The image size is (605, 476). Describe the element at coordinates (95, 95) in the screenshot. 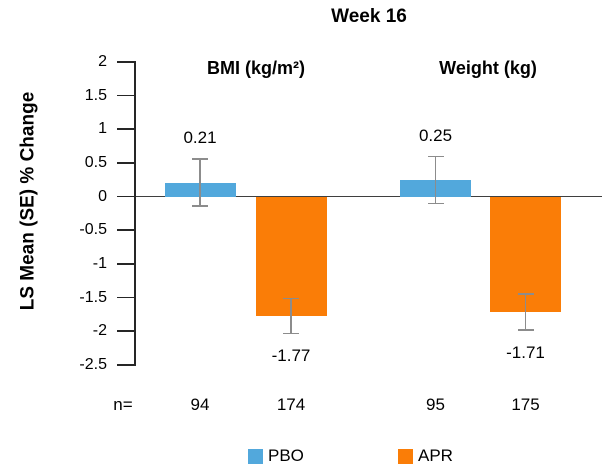

I see `y-tick-label: 1.5` at that location.